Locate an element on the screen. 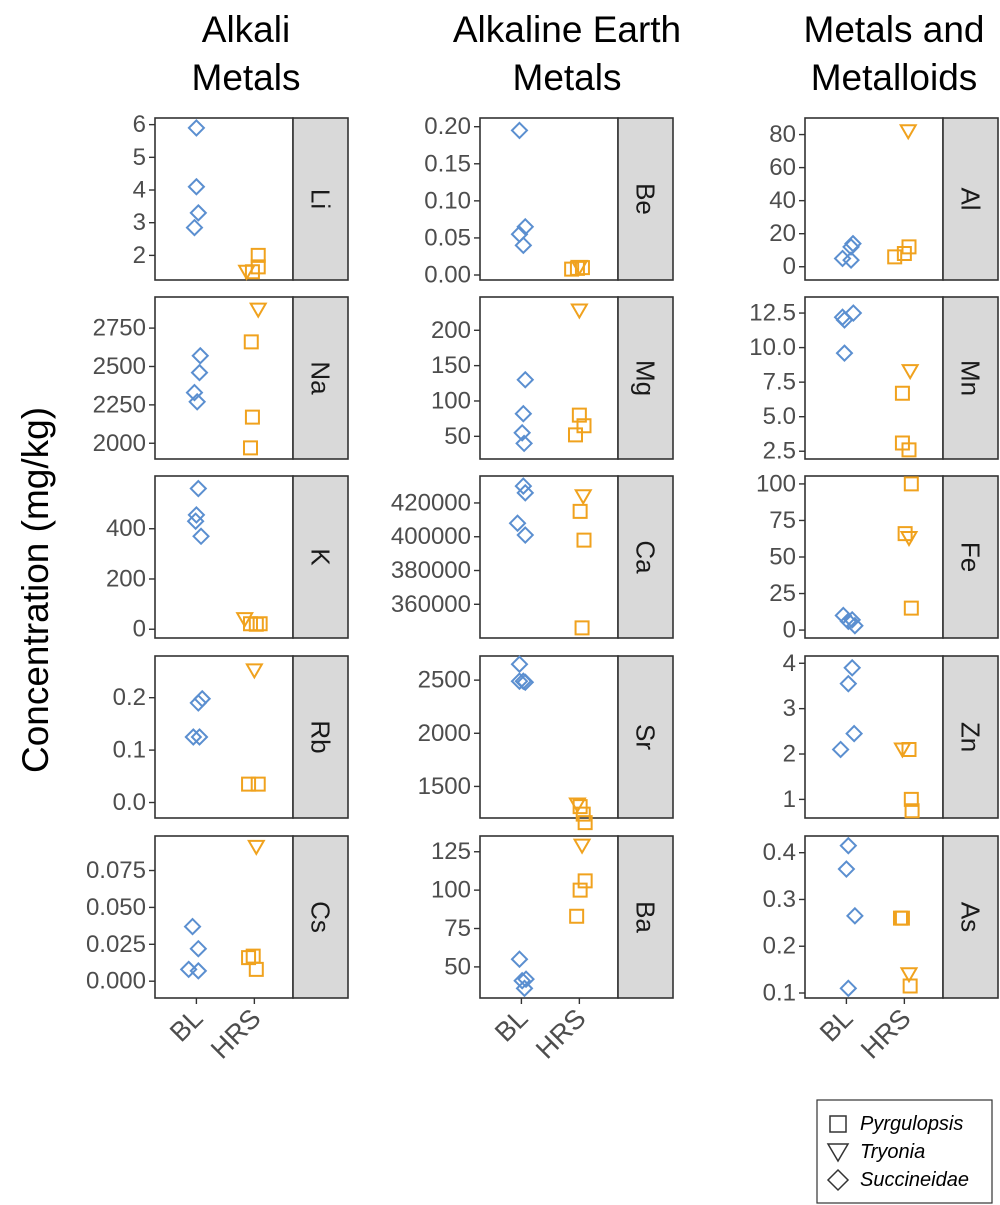 This screenshot has height=1205, width=1000. y-tick-label: 150 is located at coordinates (451, 365).